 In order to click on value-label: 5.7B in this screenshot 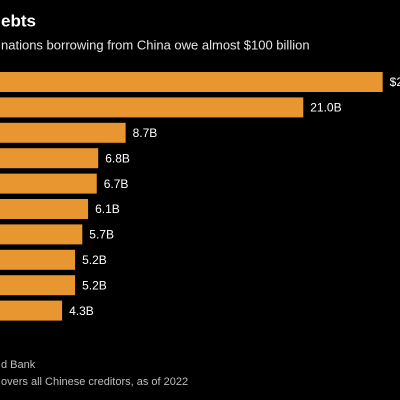, I will do `click(101, 235)`.